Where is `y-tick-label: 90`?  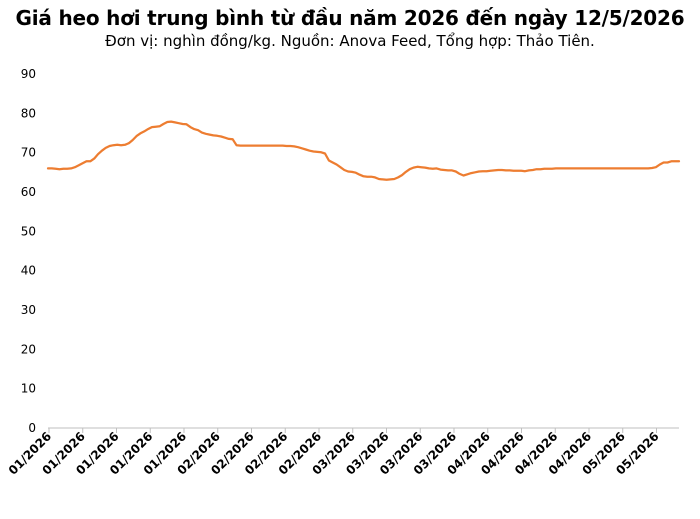
y-tick-label: 90 is located at coordinates (28, 74).